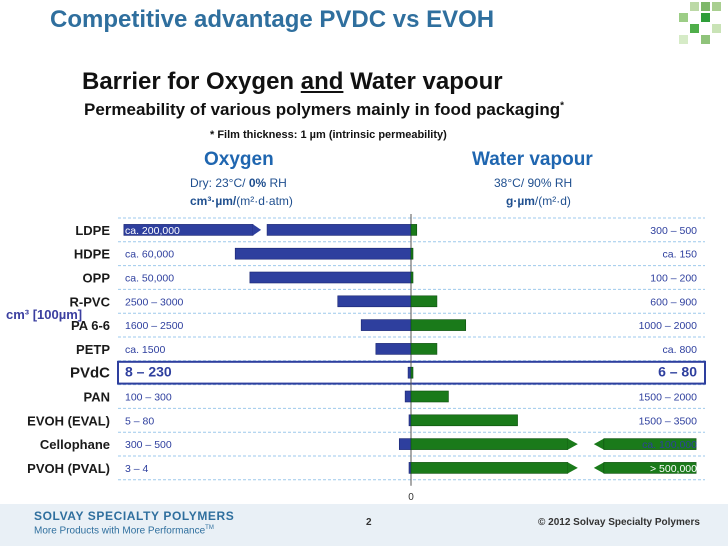 The image size is (728, 546). I want to click on subtitle: Barrier for Oxygen and Water vapour, so click(292, 82).